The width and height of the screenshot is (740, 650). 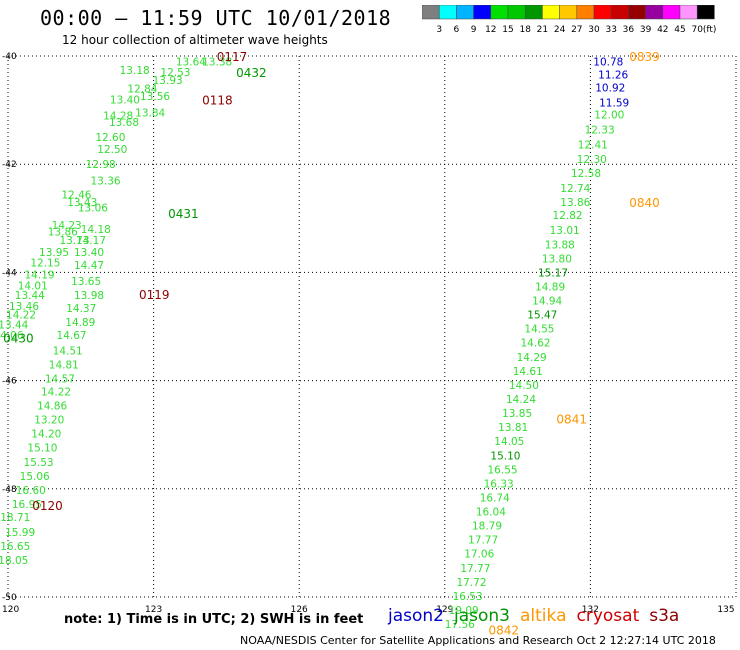 I want to click on y-tick-label: -46, so click(x=9, y=382).